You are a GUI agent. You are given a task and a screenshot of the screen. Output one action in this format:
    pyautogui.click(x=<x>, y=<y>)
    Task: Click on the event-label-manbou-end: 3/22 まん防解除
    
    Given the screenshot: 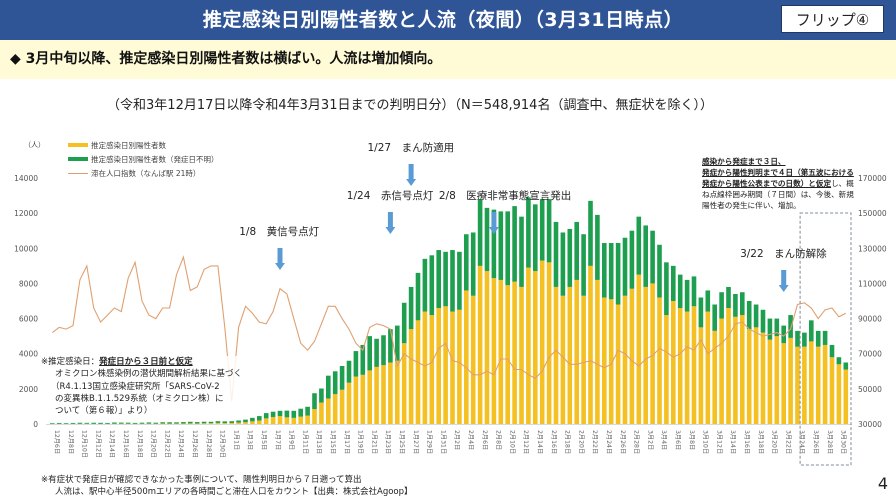 What is the action you would take?
    pyautogui.click(x=783, y=254)
    